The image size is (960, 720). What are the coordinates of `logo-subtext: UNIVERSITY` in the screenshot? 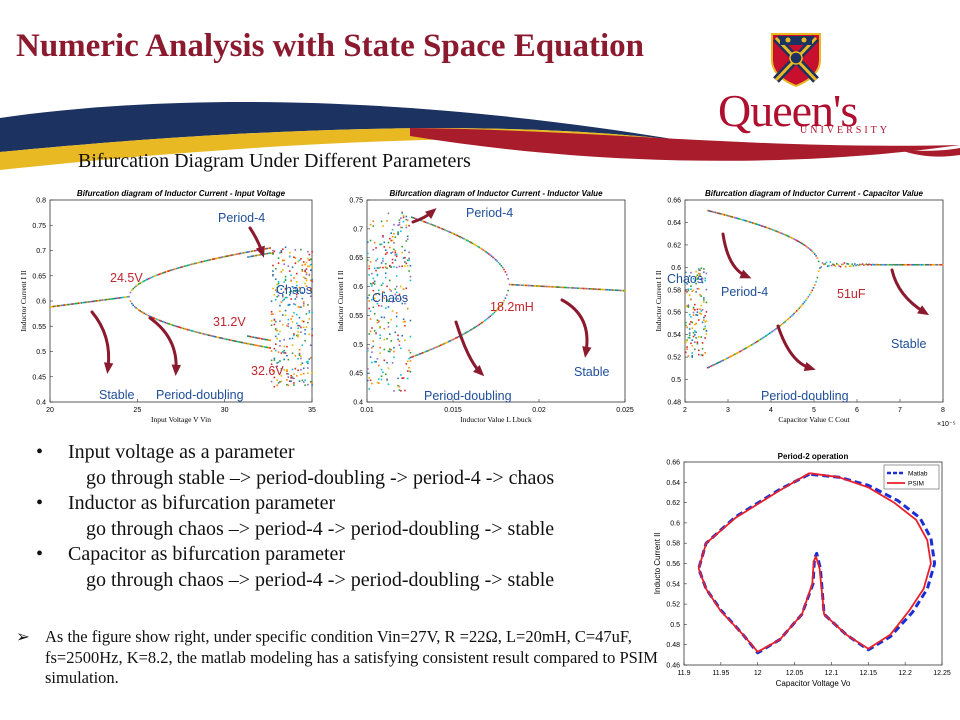 It's located at (845, 130).